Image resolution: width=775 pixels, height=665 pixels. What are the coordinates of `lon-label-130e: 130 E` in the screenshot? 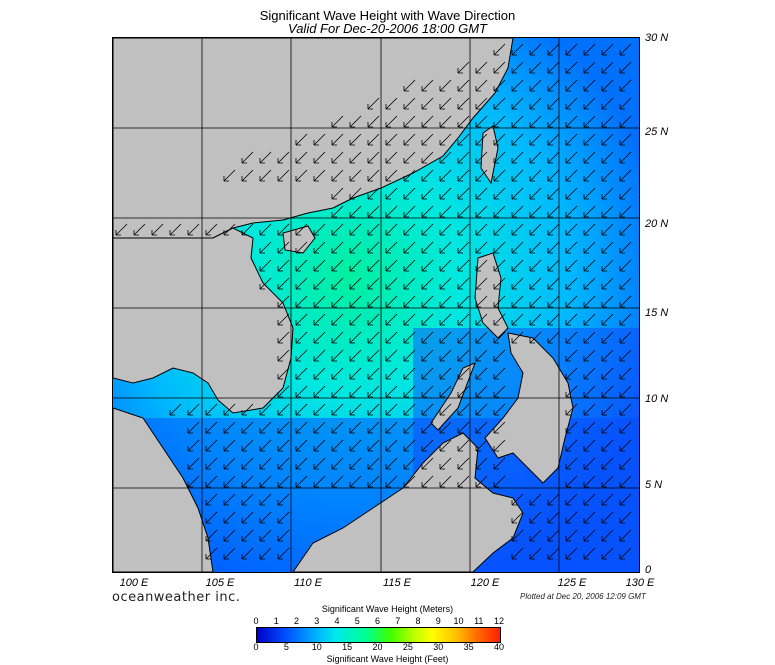 It's located at (640, 583).